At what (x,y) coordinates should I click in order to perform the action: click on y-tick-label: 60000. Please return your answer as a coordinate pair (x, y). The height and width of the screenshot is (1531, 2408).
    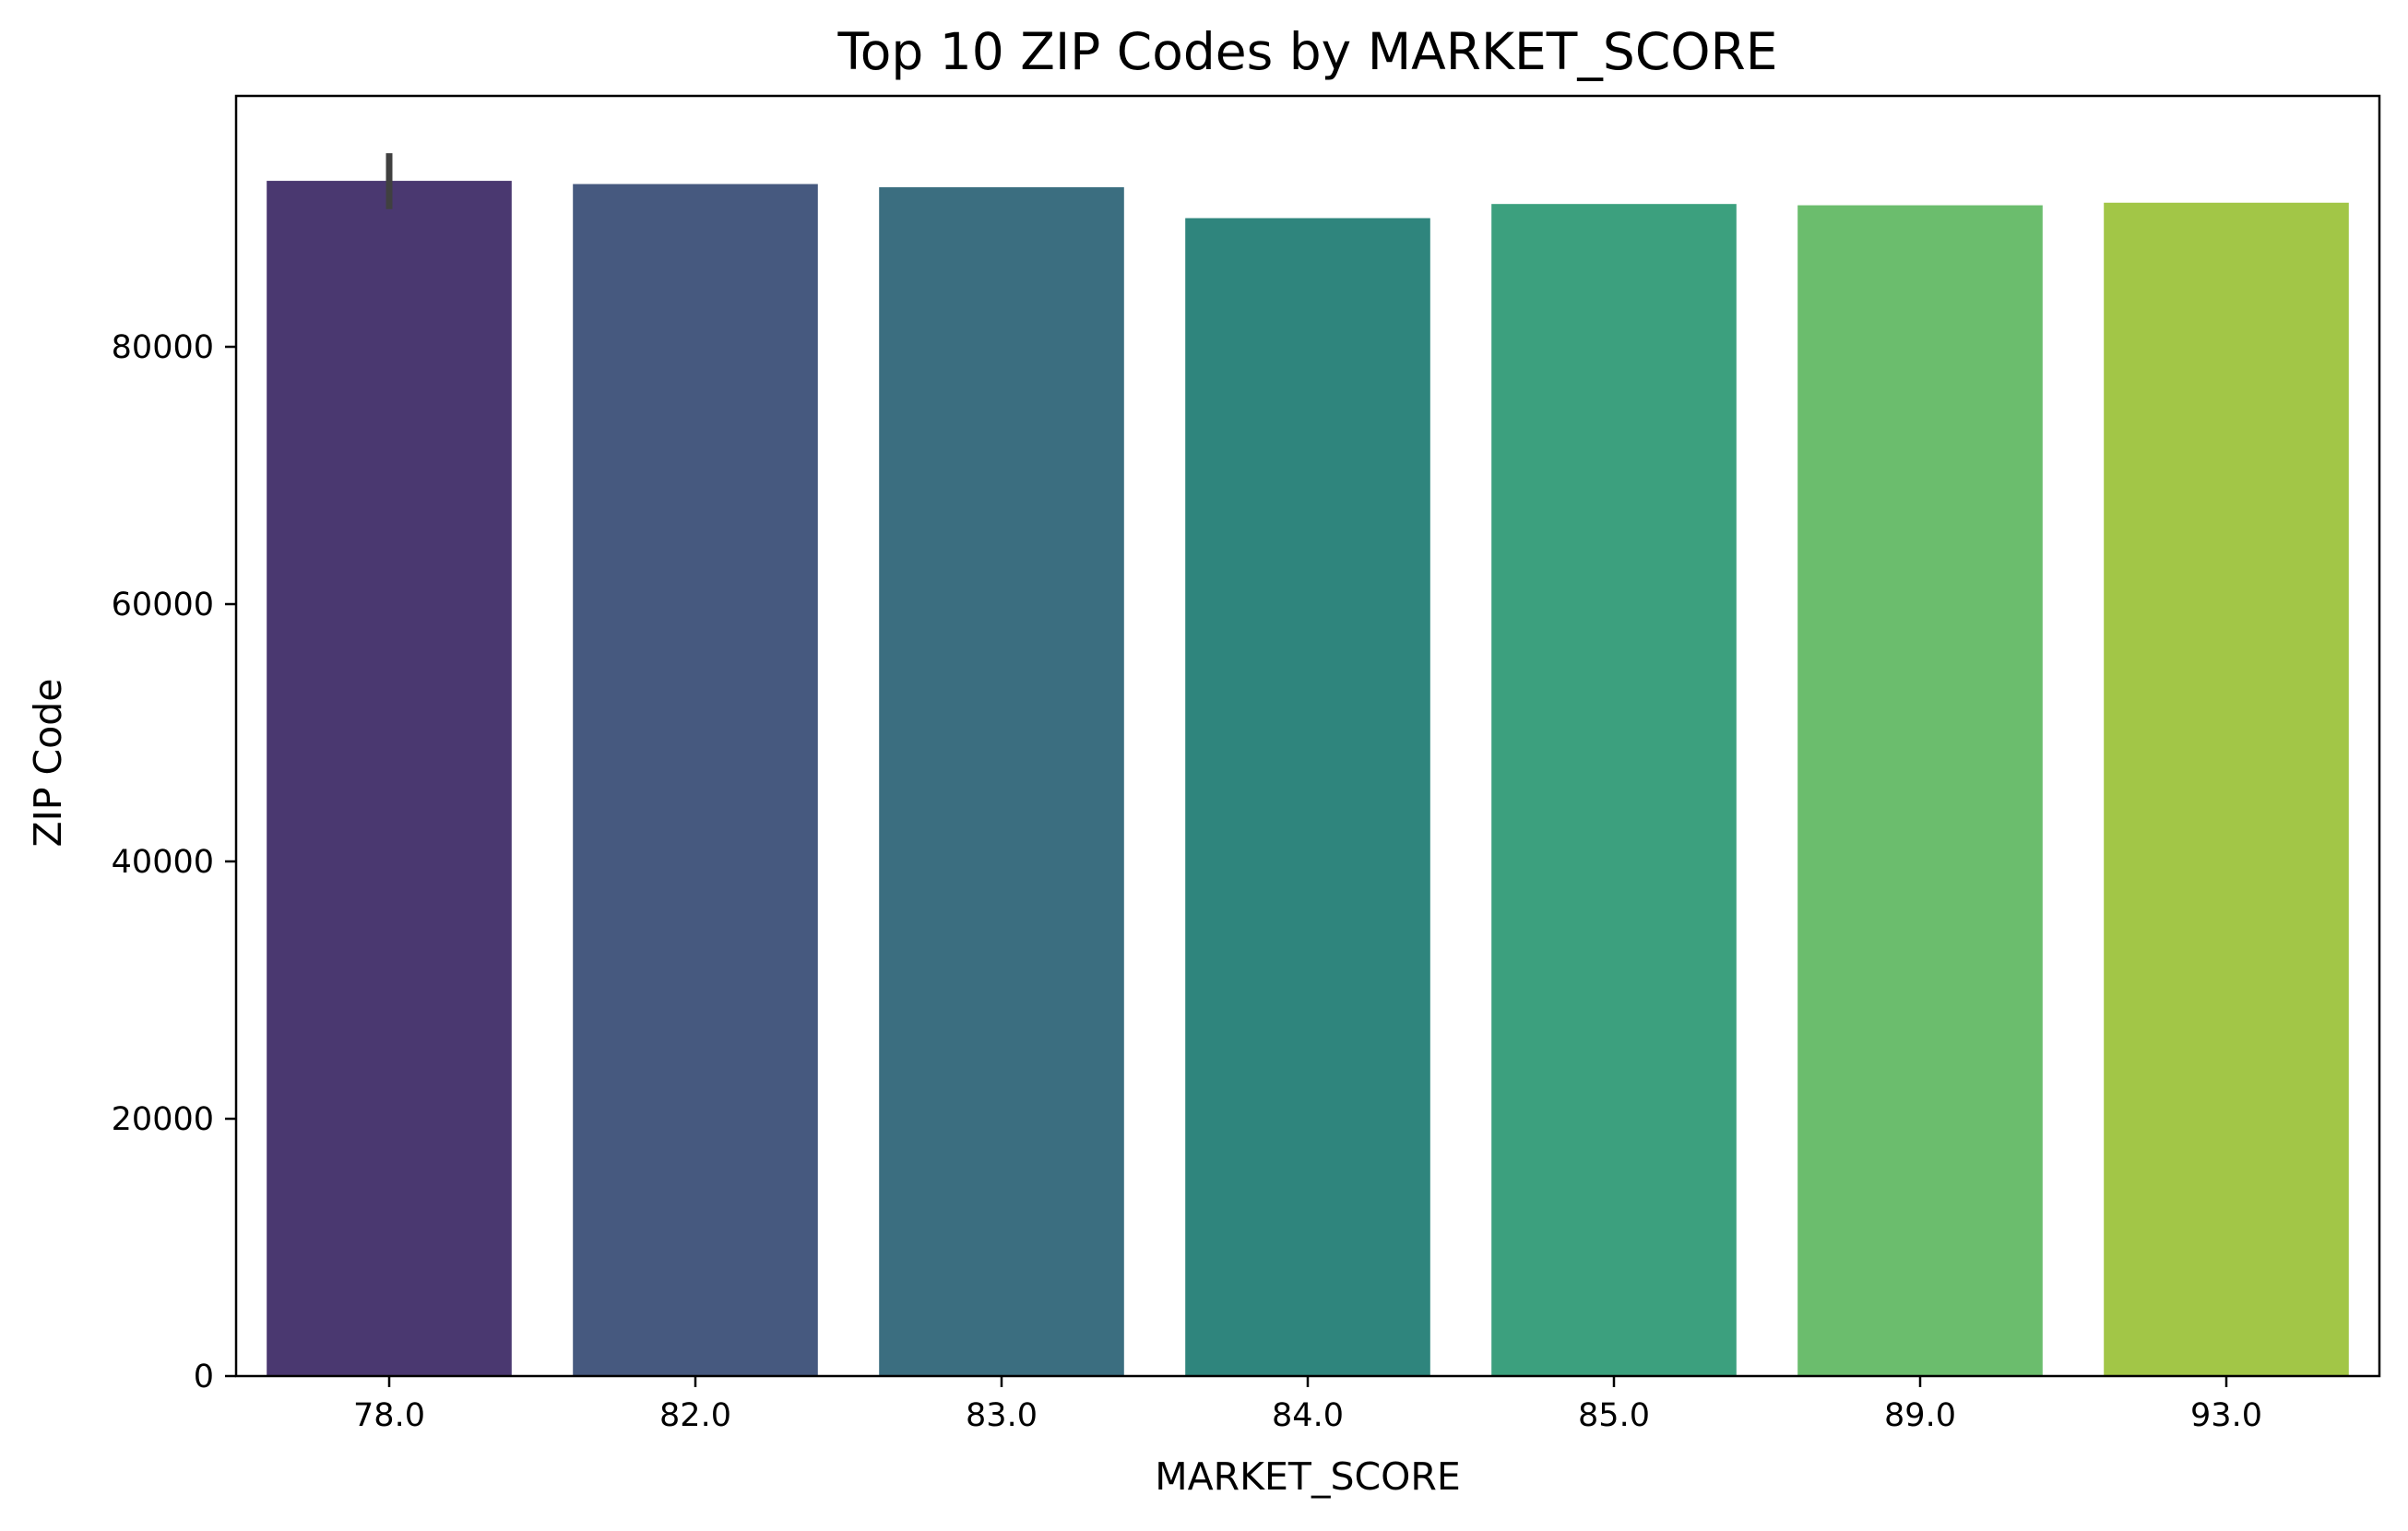
    Looking at the image, I should click on (163, 605).